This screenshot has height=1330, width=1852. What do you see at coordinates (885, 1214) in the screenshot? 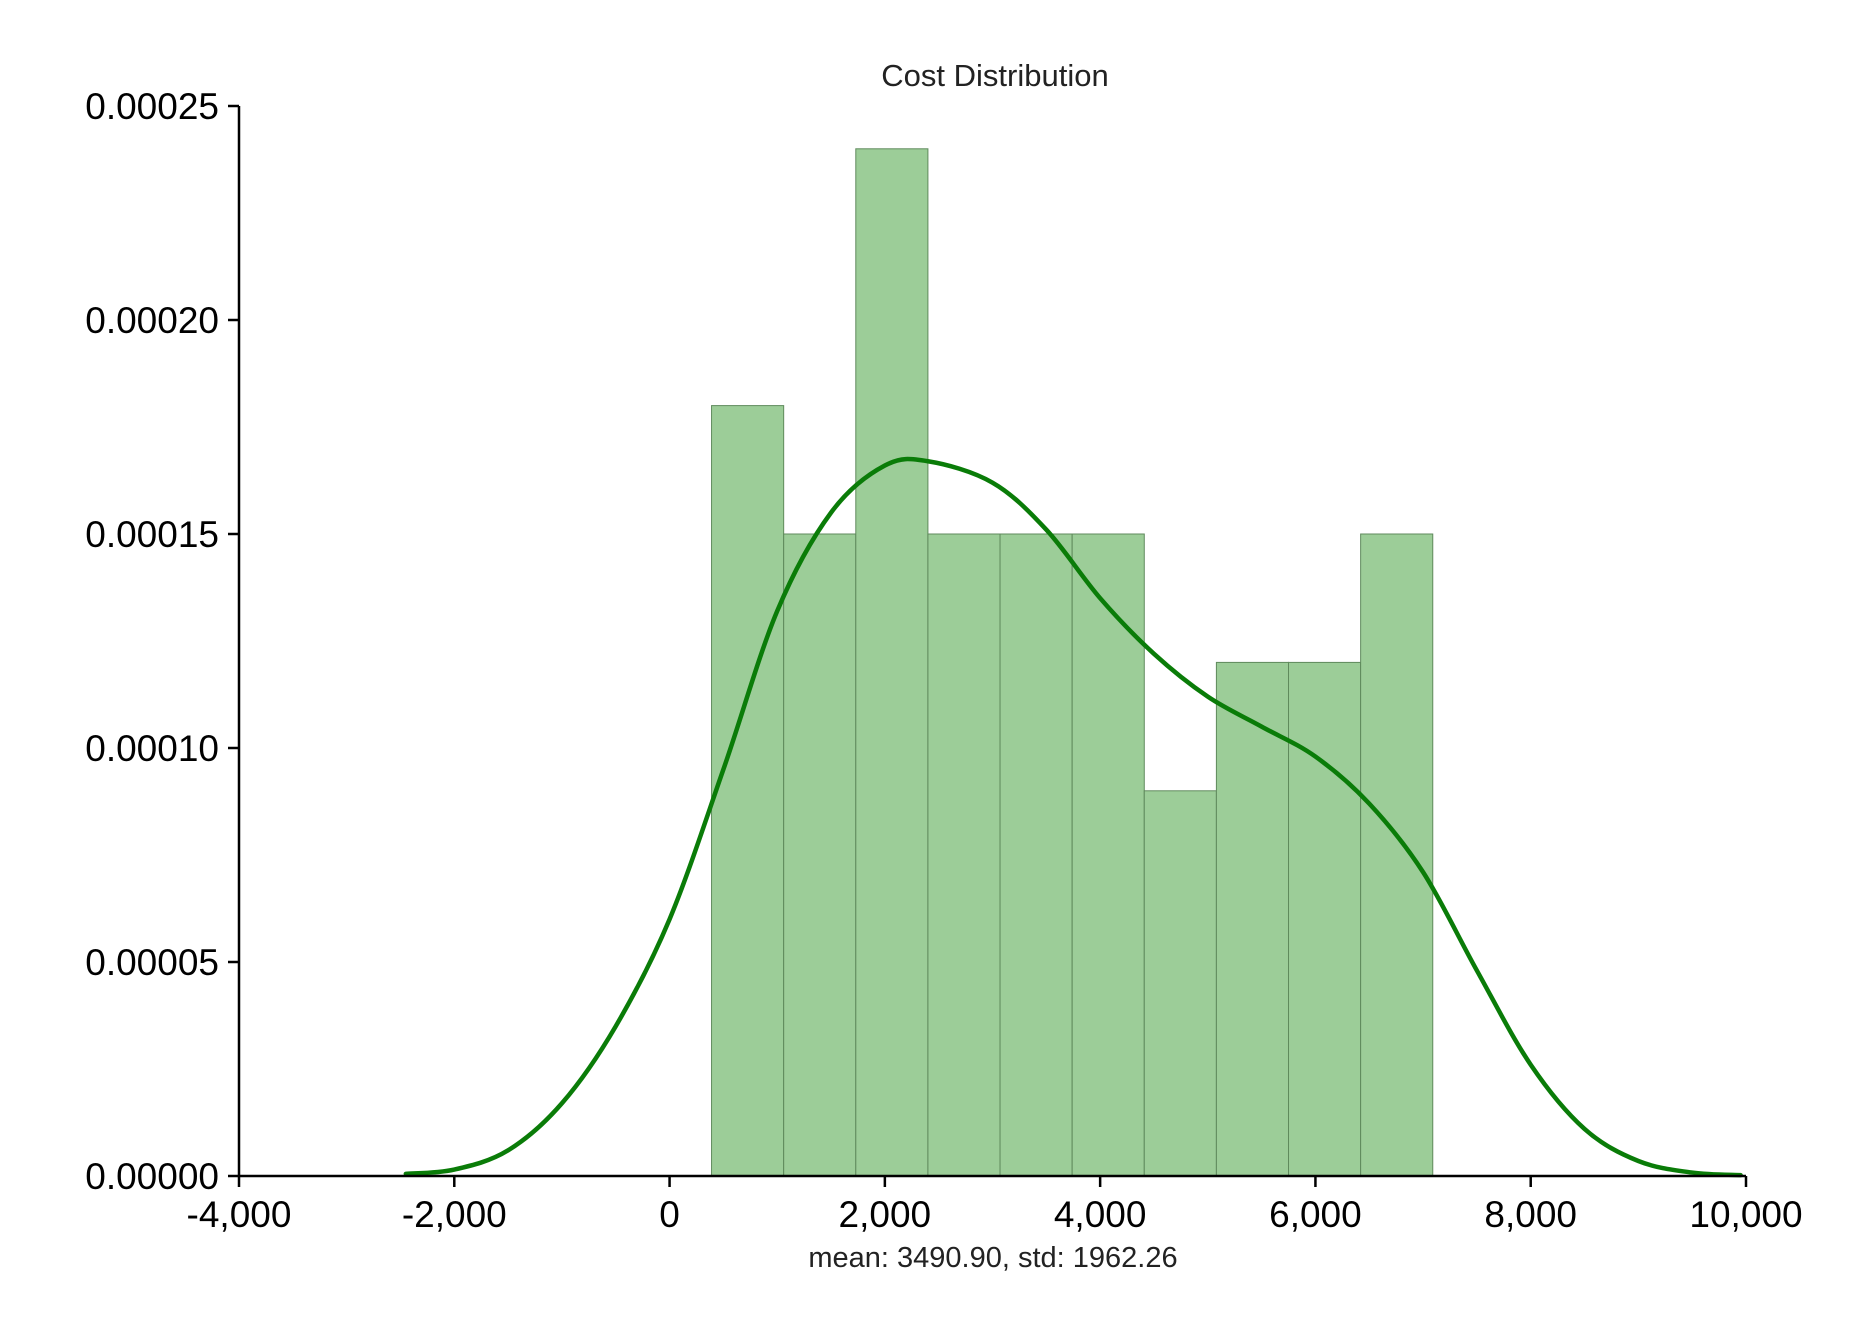
I see `x-tick-label: 2,000` at bounding box center [885, 1214].